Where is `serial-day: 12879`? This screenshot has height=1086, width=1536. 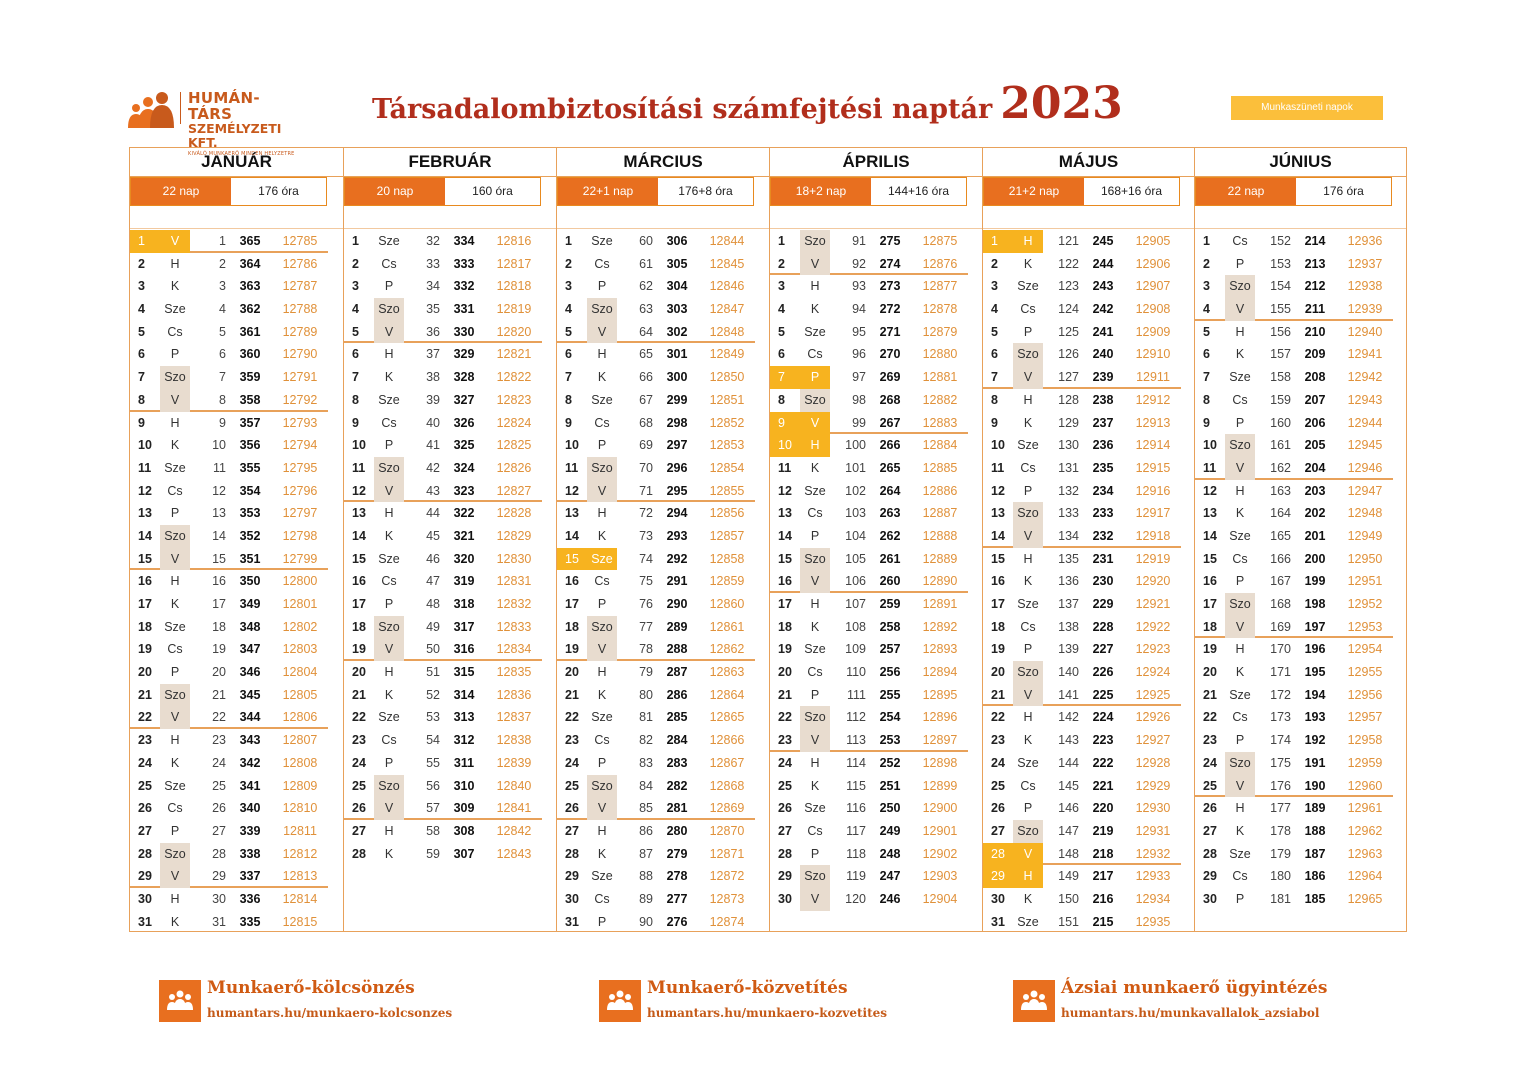 serial-day: 12879 is located at coordinates (940, 331).